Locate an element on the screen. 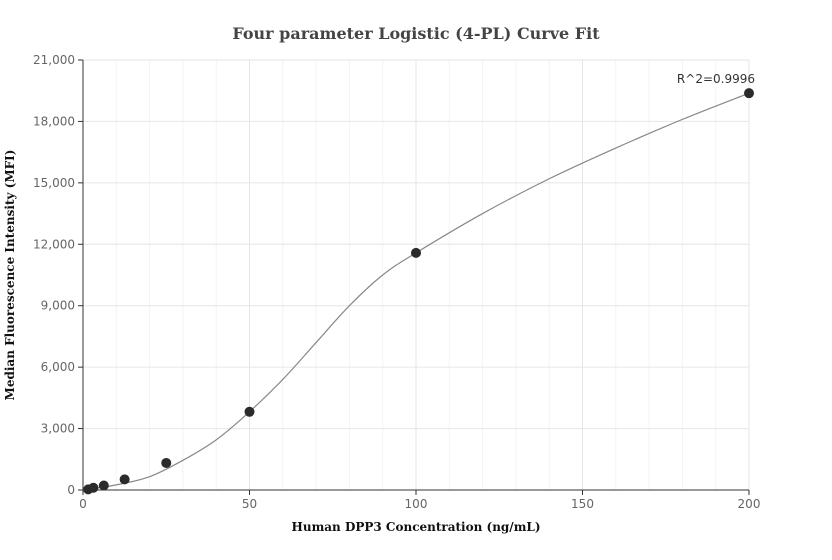  x-tick-label: 100 is located at coordinates (416, 504).